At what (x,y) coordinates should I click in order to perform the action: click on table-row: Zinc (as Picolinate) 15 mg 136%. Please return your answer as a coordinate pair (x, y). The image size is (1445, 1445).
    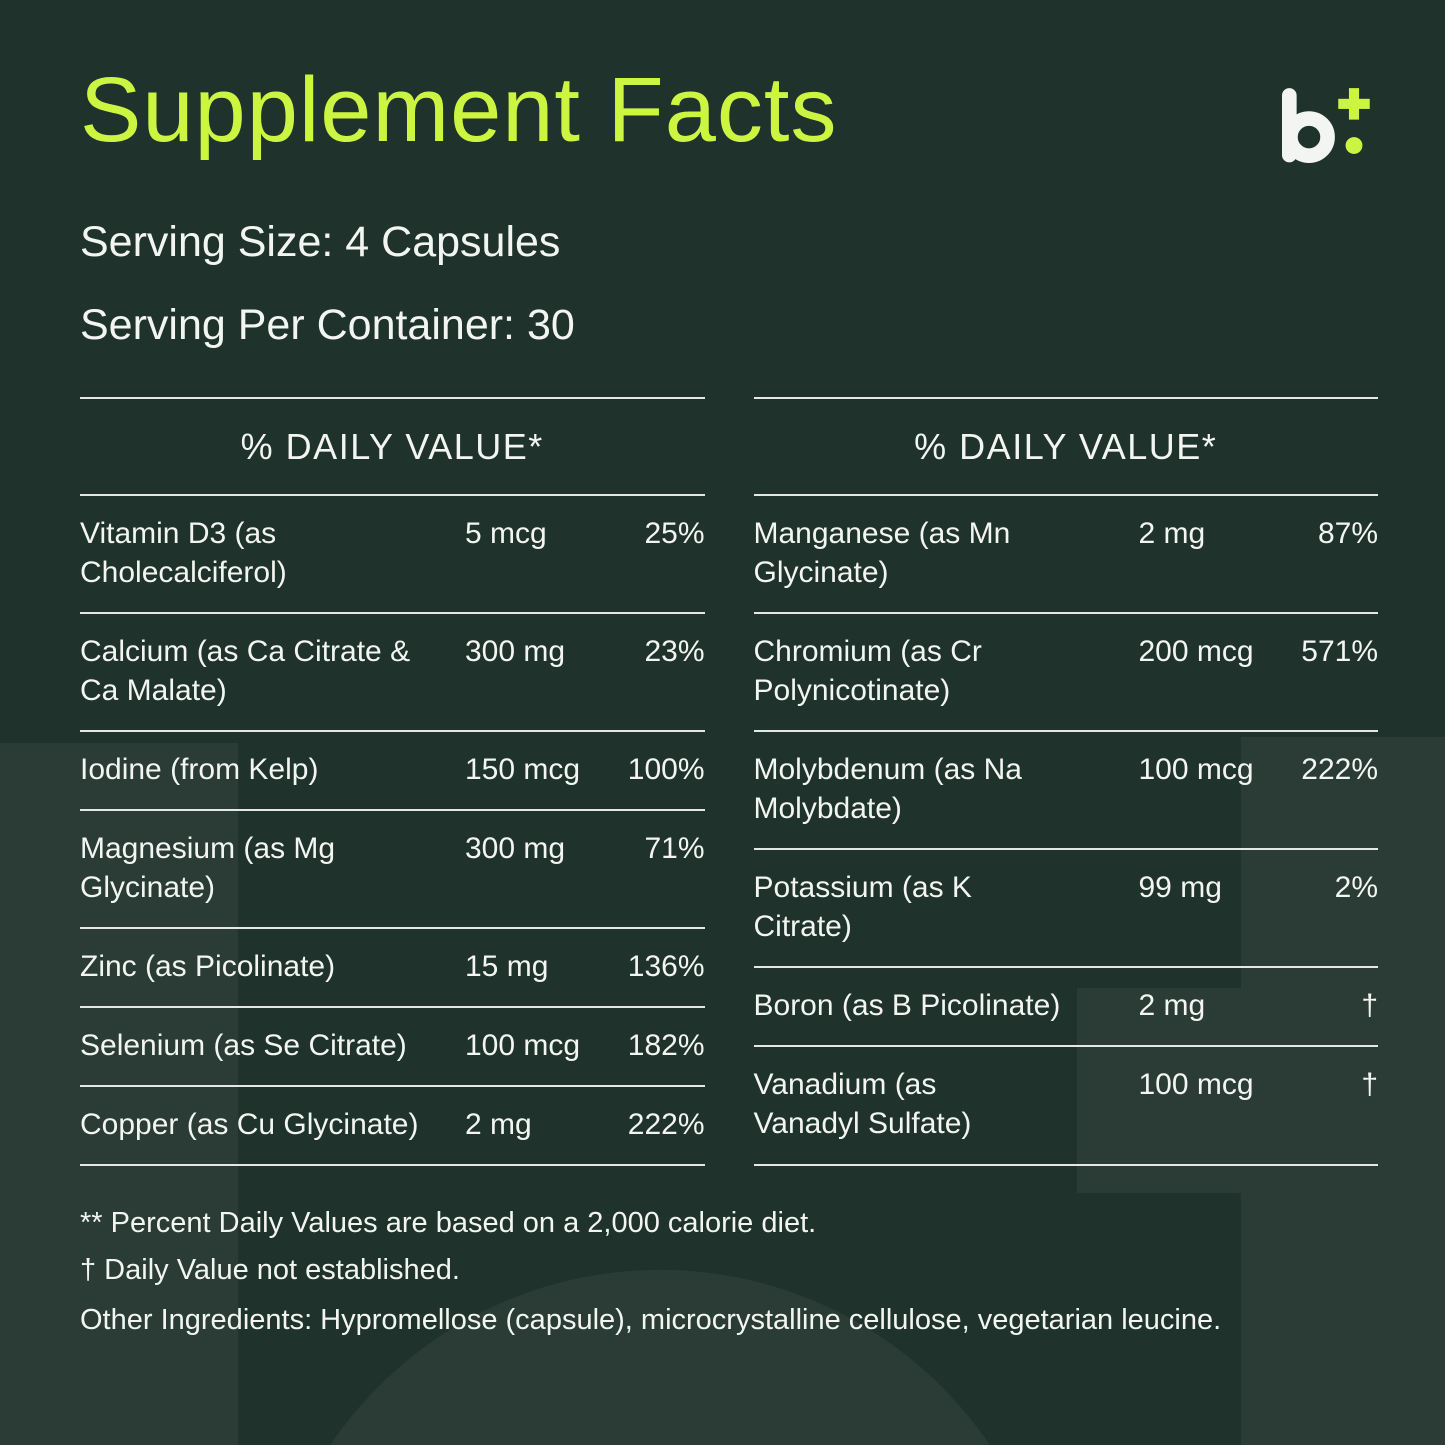
    Looking at the image, I should click on (392, 966).